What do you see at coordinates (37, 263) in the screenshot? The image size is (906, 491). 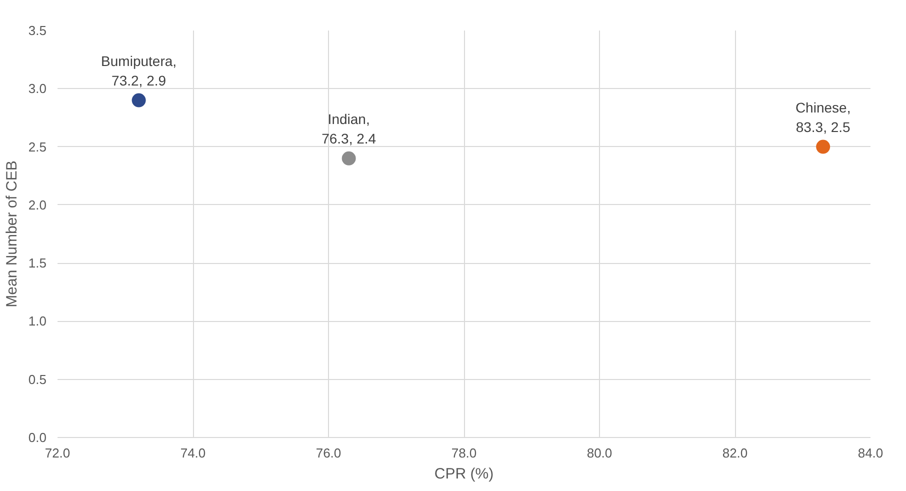 I see `y-tick-label: 1.5` at bounding box center [37, 263].